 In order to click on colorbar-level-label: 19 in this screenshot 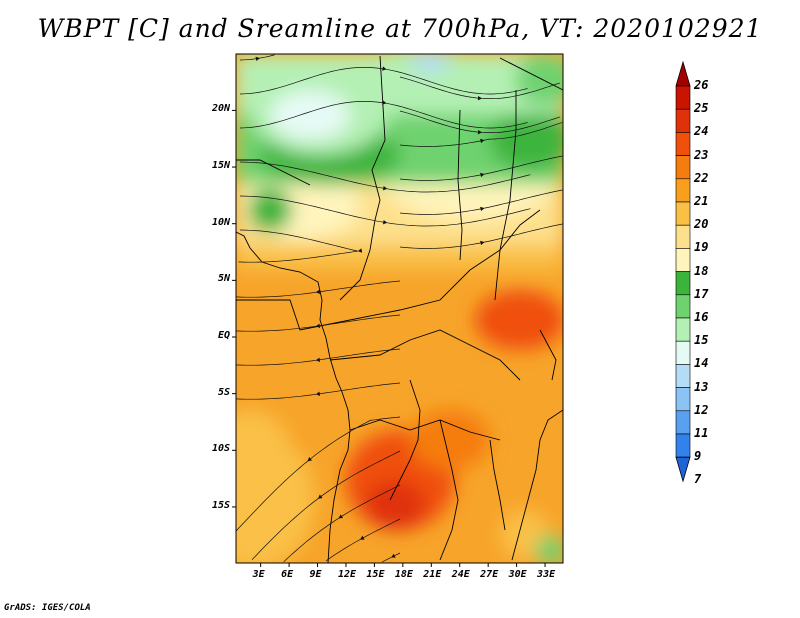, I will do `click(701, 247)`.